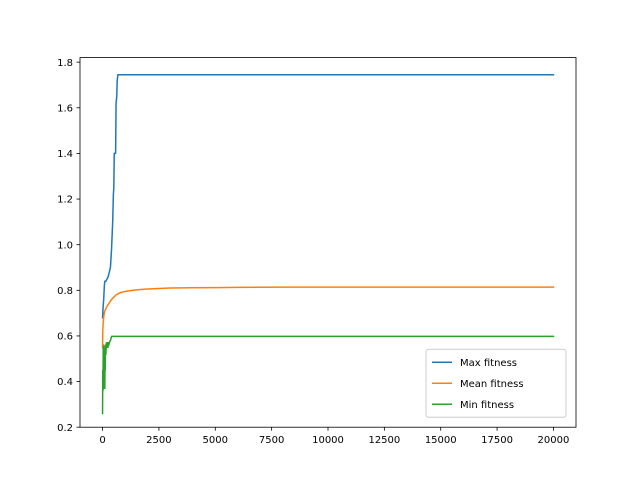  Describe the element at coordinates (492, 384) in the screenshot. I see `legend-label: Mean fitness` at that location.